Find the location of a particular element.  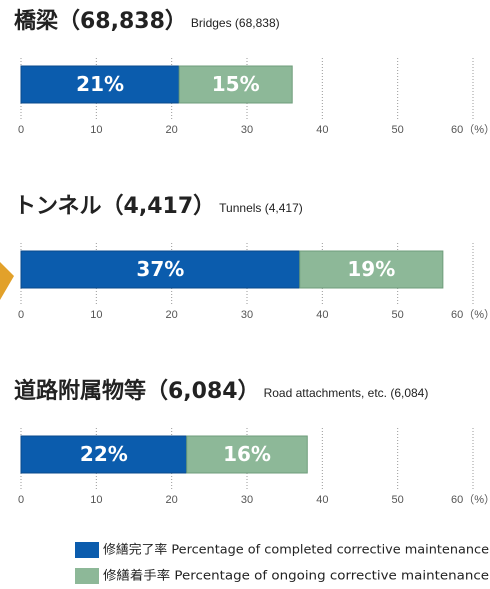

value-label: 16% is located at coordinates (247, 454).